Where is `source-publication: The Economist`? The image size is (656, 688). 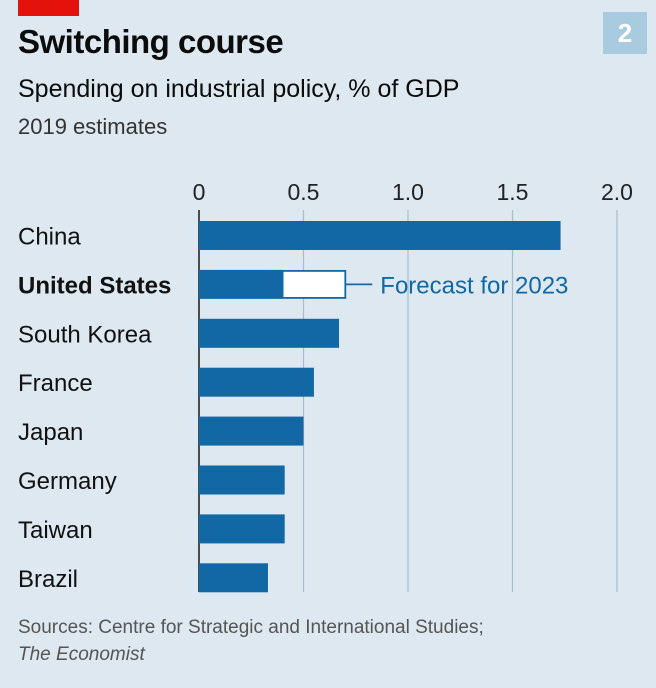
source-publication: The Economist is located at coordinates (81, 654).